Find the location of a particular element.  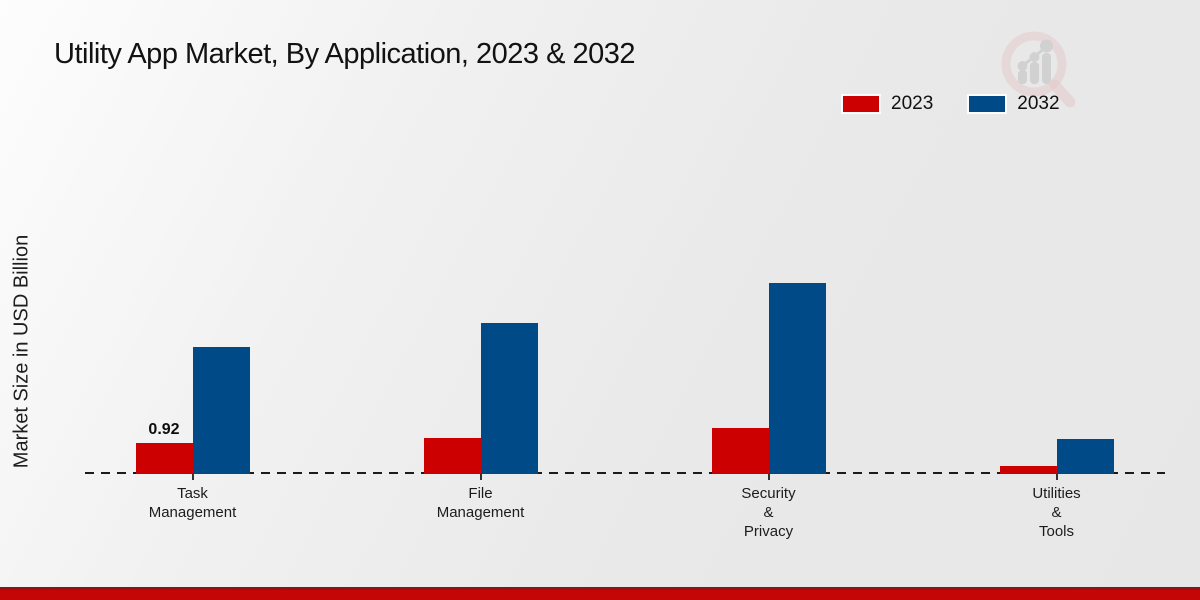

legend-swatch-2032 is located at coordinates (987, 104).